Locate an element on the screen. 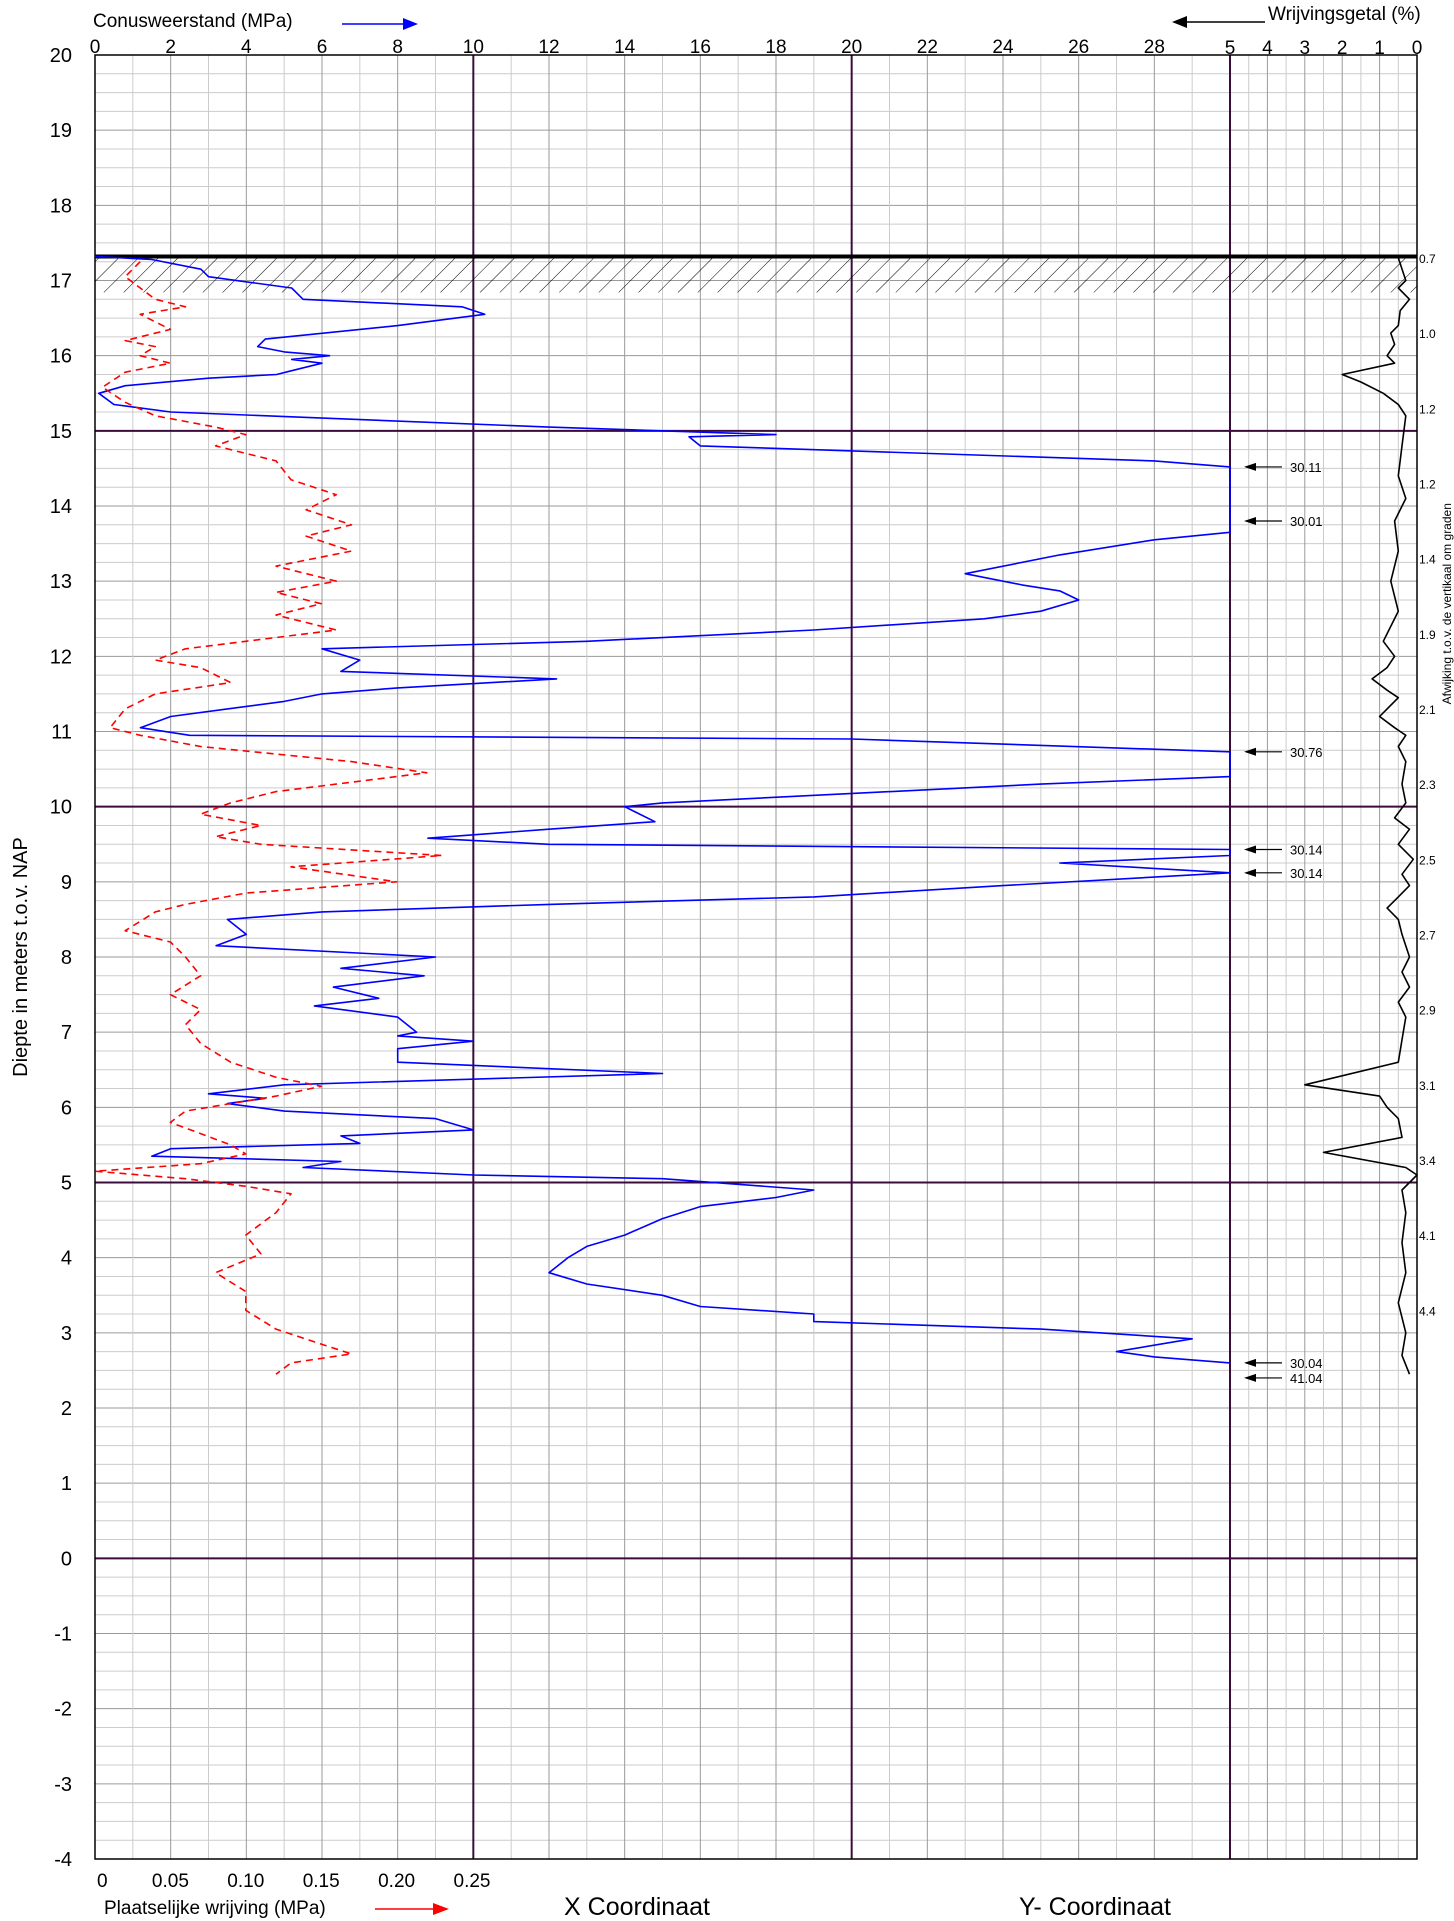 The image size is (1454, 1921). bottom-tick-label: 0.25 is located at coordinates (472, 1881).